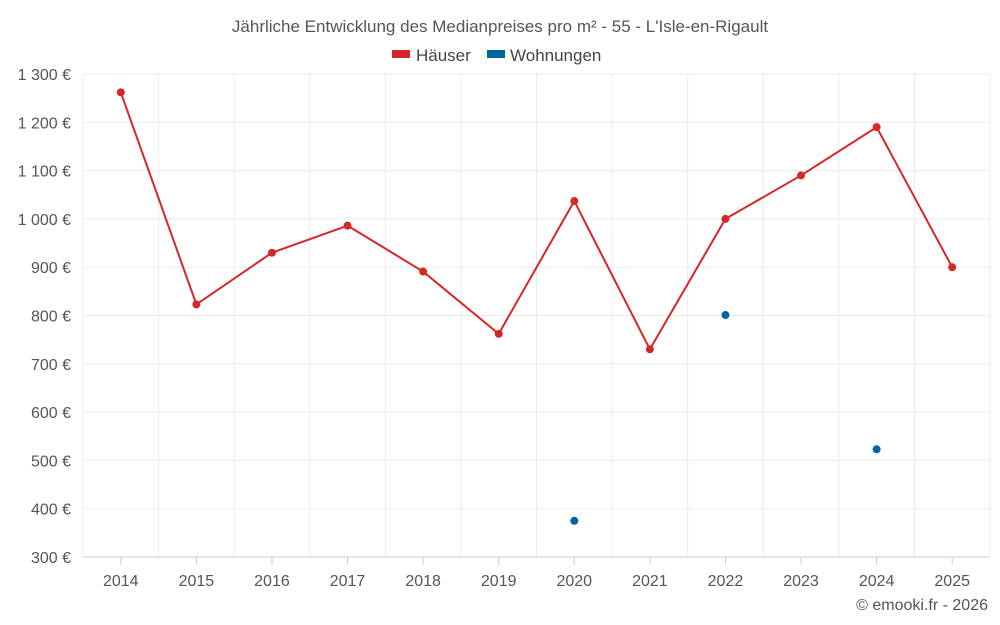 This screenshot has height=625, width=1000. I want to click on legend: Häuser Wohnungen, so click(496, 55).